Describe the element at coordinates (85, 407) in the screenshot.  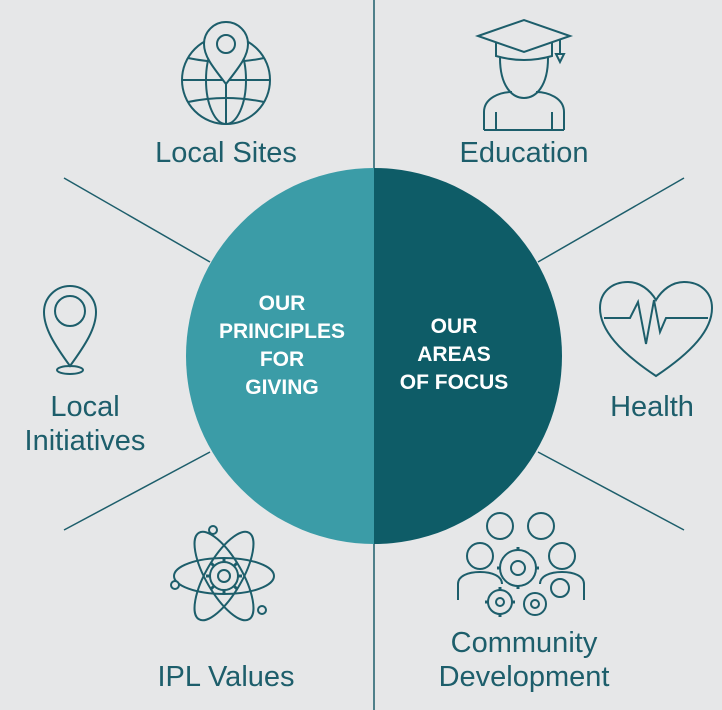
I see `label-local-initiatives-line-1: Local` at that location.